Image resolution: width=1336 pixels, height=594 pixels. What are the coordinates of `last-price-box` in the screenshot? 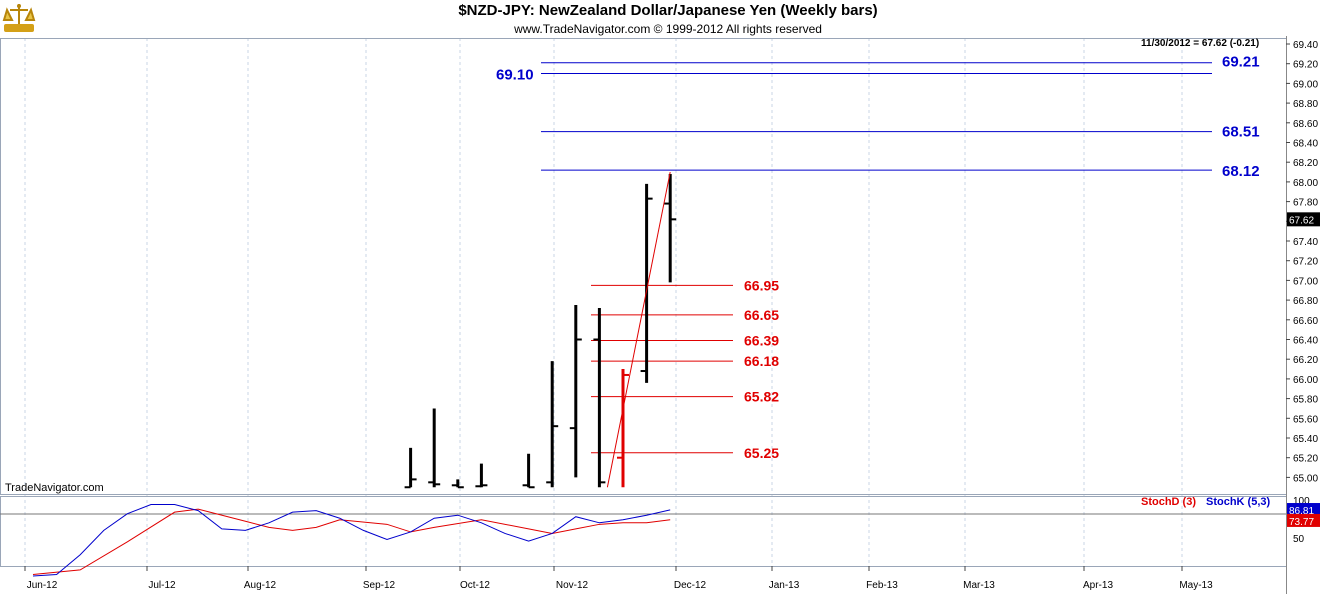 It's located at (1303, 219).